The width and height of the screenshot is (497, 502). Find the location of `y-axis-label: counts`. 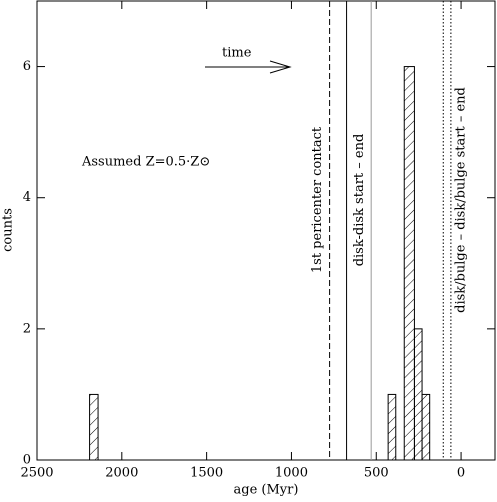

y-axis-label: counts is located at coordinates (8, 230).